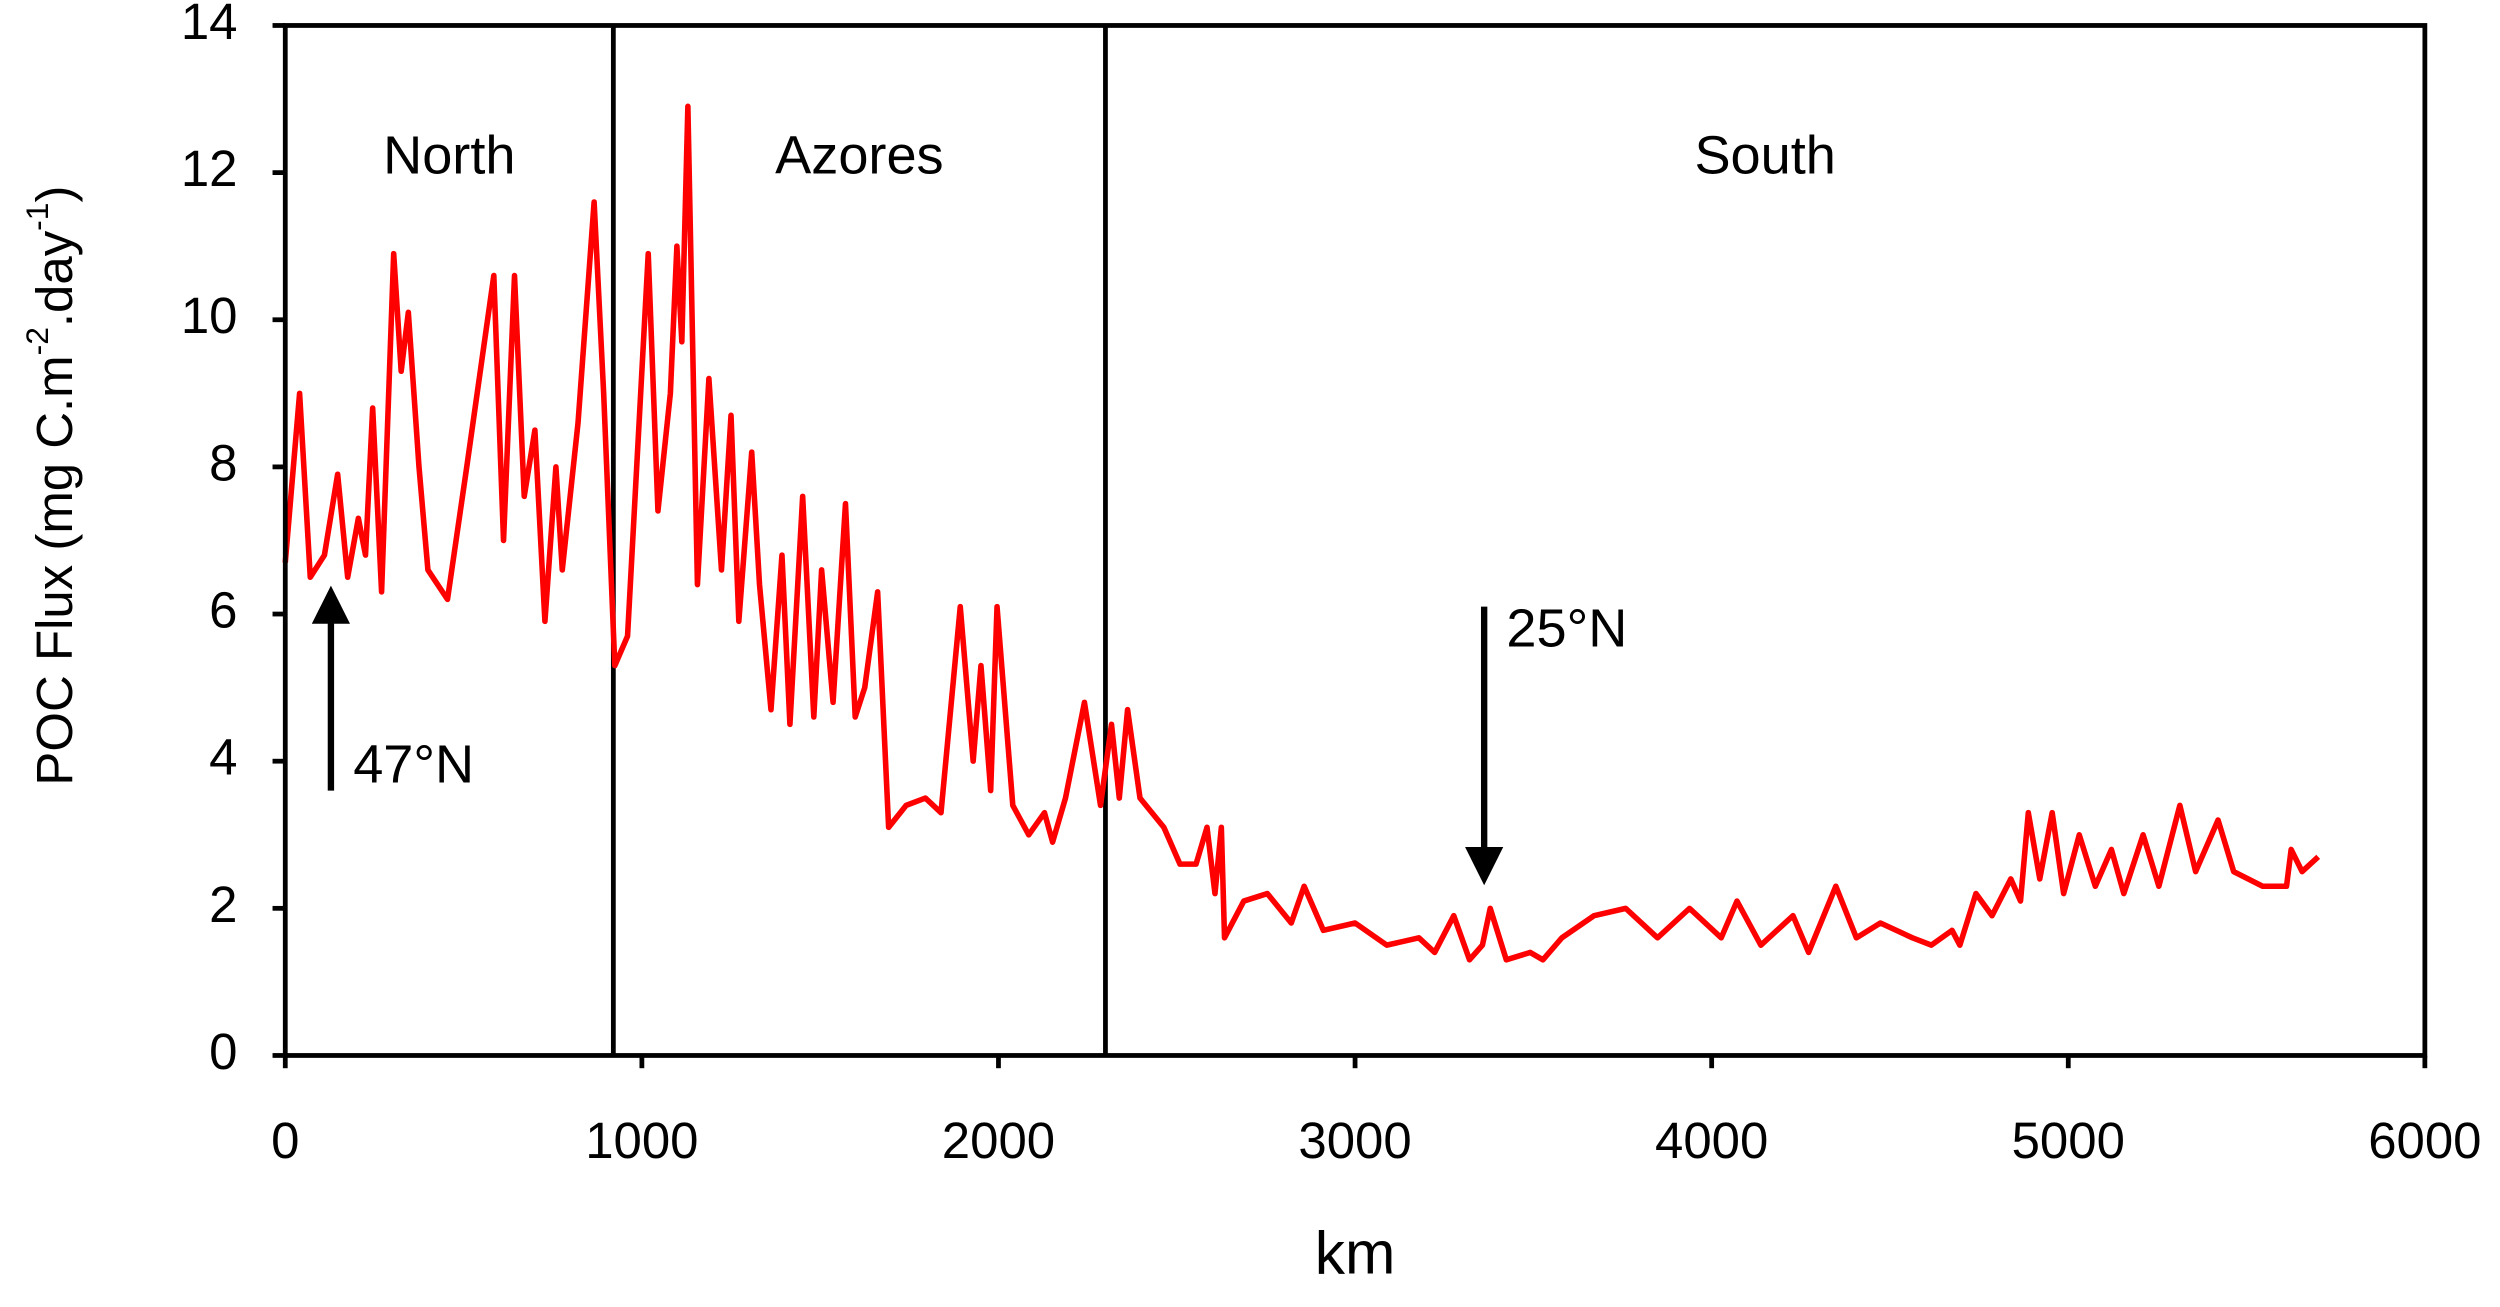 This screenshot has height=1307, width=2500. What do you see at coordinates (285, 1140) in the screenshot?
I see `x-tick-label: 0` at bounding box center [285, 1140].